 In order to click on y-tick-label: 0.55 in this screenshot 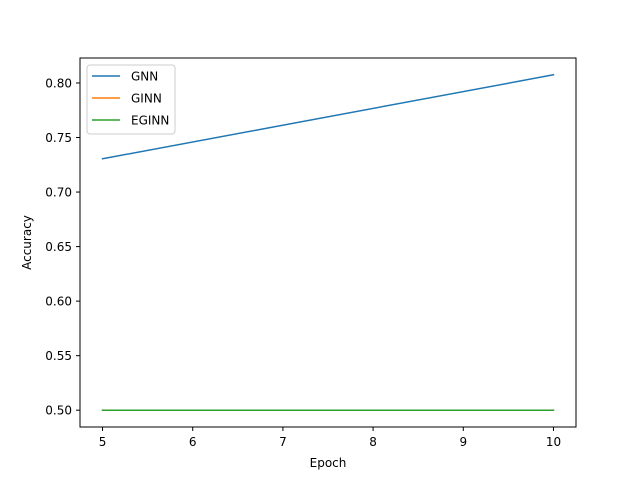, I will do `click(58, 356)`.